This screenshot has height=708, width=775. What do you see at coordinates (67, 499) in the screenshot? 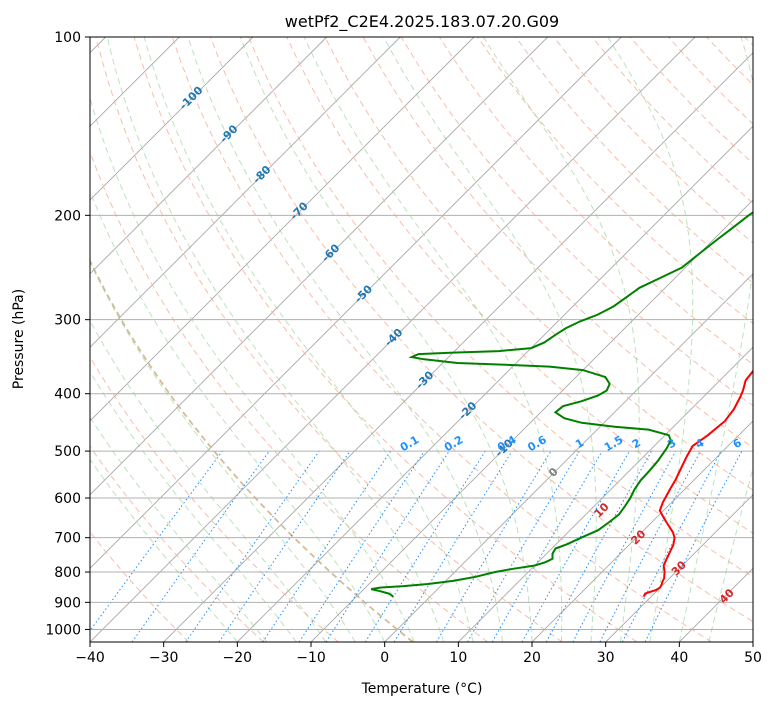
I see `y-tick-label: 600` at bounding box center [67, 499].